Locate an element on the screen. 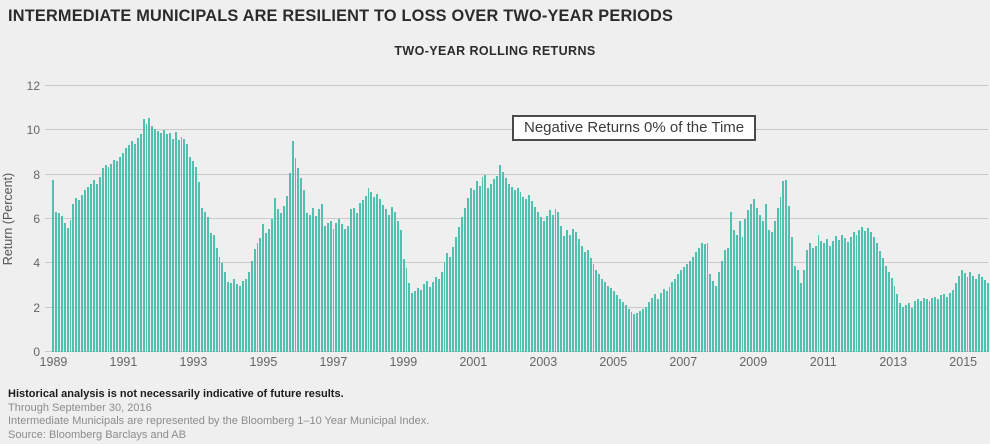 The image size is (990, 444). y-tick-label: 2 is located at coordinates (36, 307).